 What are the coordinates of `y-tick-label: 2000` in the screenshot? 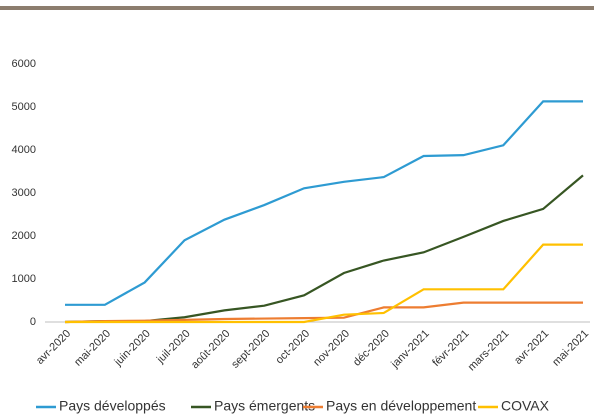 It's located at (24, 236).